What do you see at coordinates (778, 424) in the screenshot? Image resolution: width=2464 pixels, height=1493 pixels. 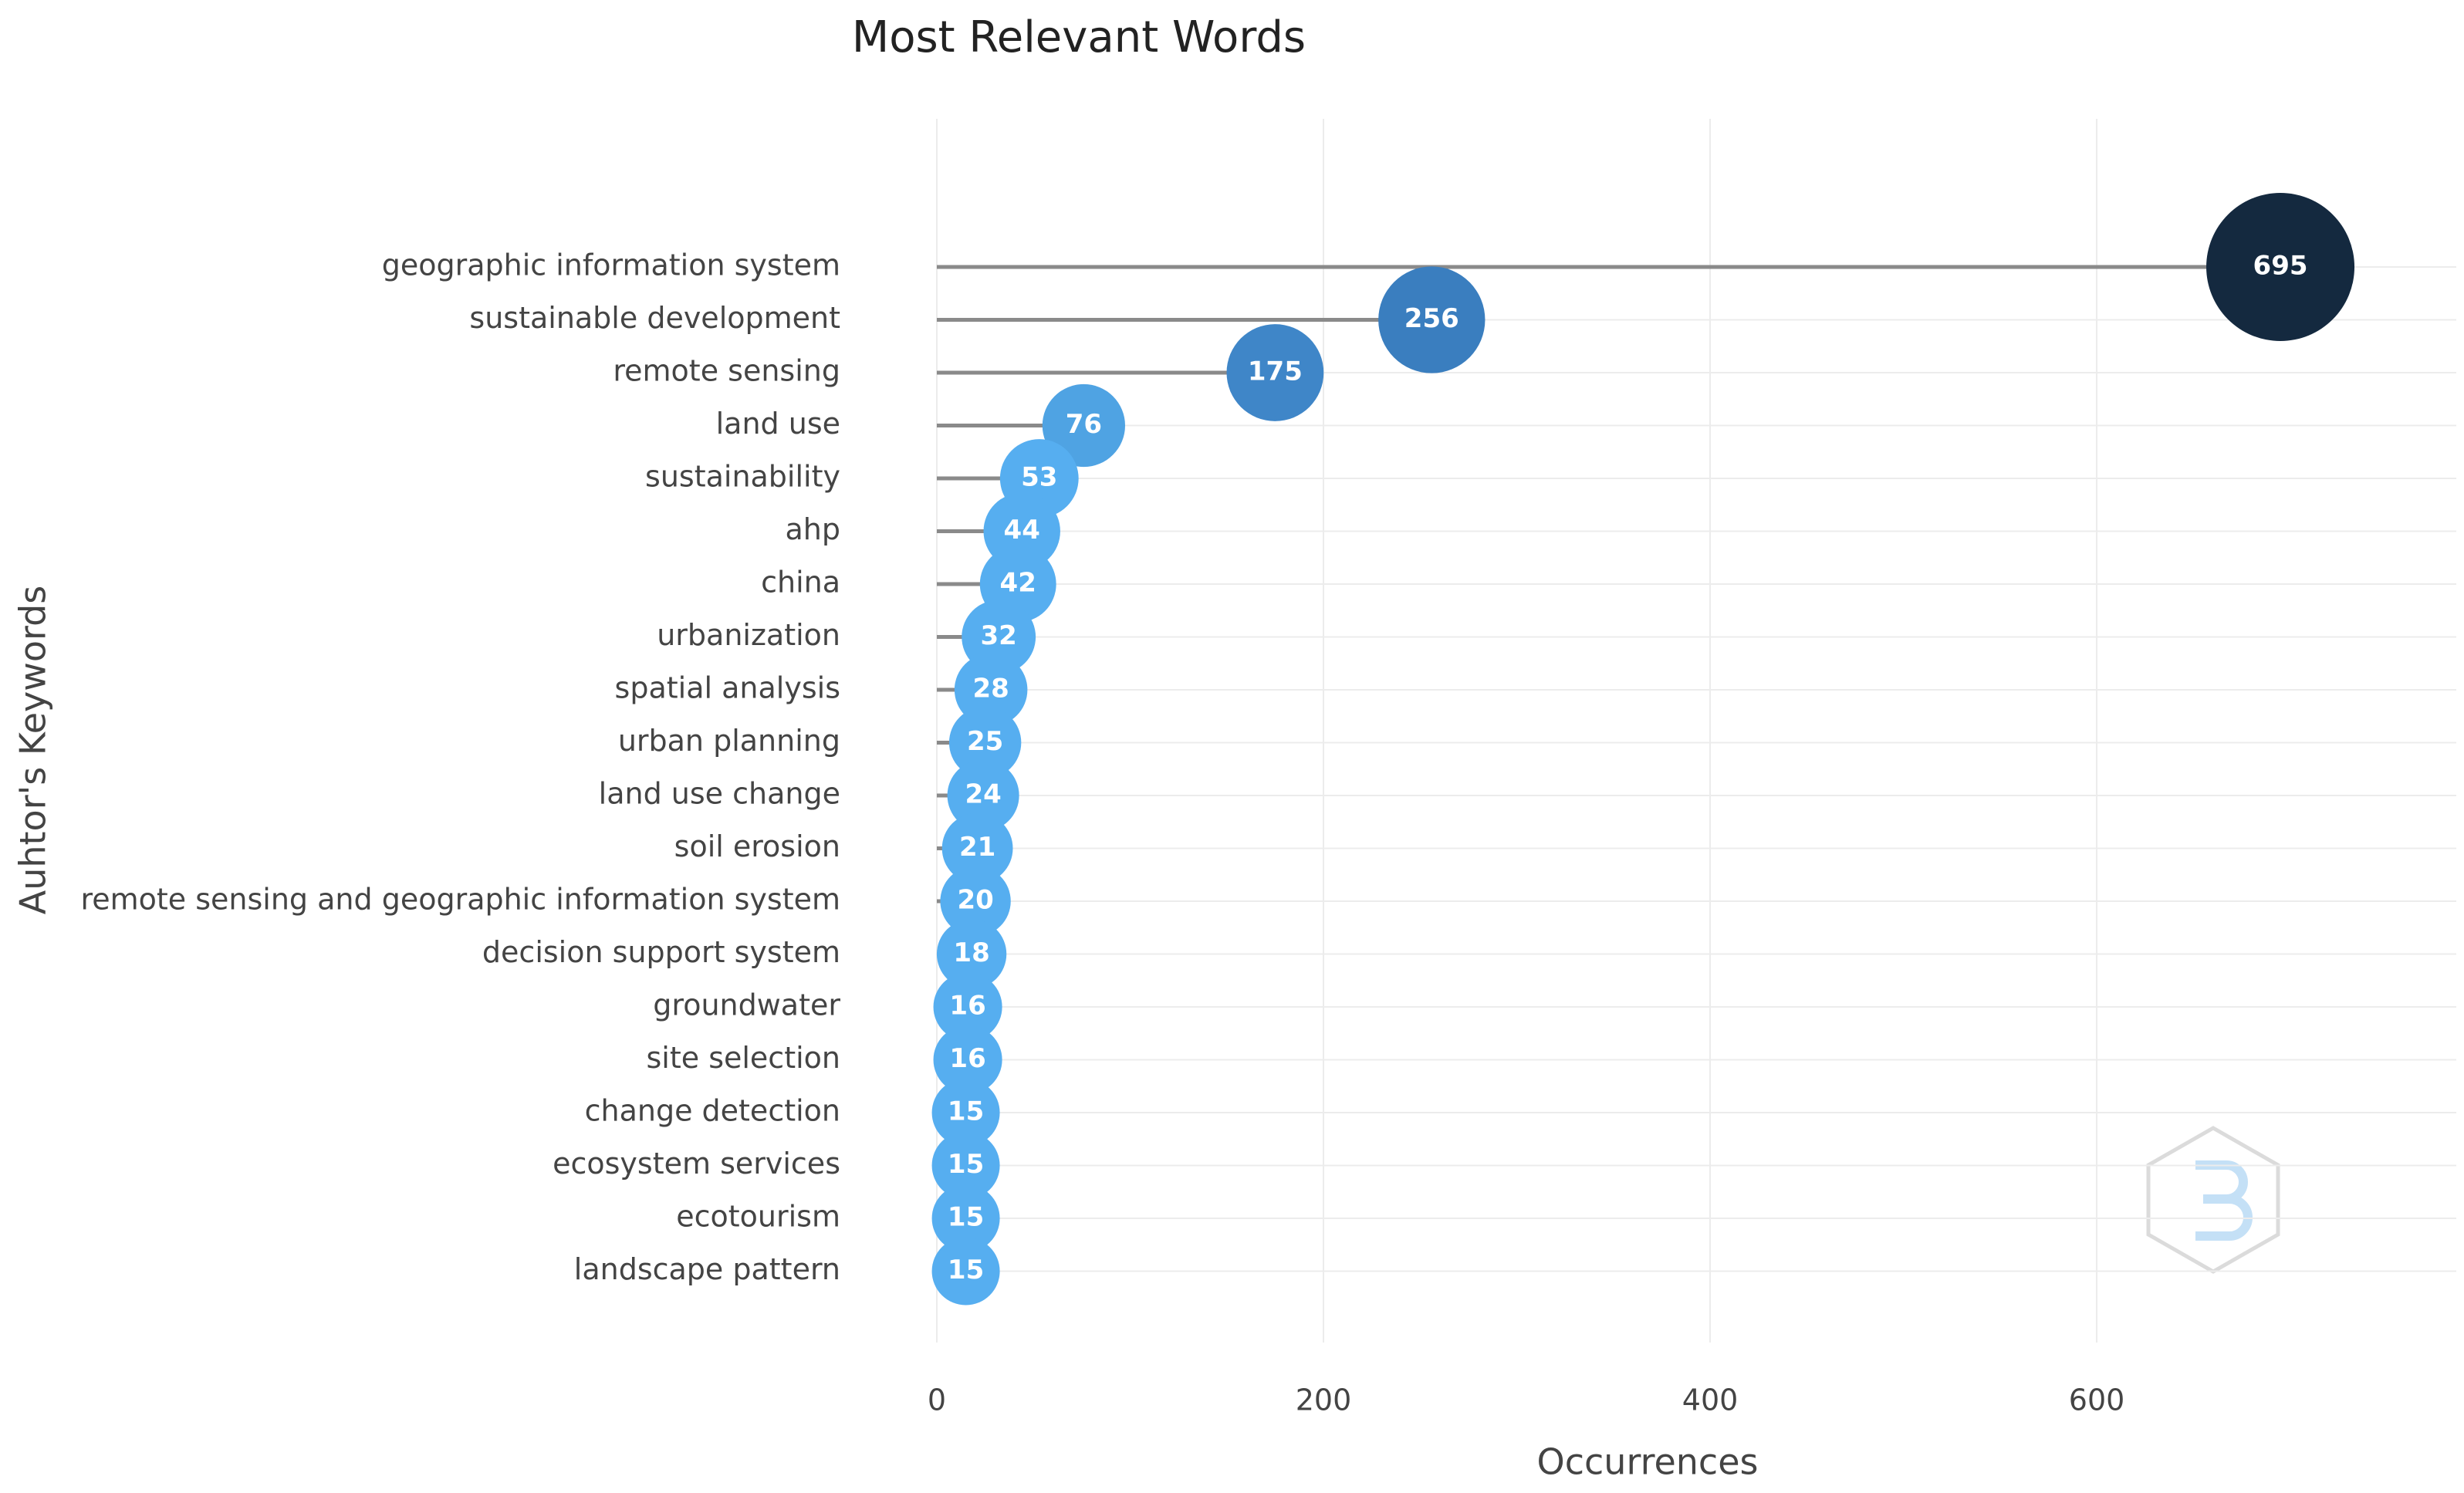 I see `y-tick-label: land use` at bounding box center [778, 424].